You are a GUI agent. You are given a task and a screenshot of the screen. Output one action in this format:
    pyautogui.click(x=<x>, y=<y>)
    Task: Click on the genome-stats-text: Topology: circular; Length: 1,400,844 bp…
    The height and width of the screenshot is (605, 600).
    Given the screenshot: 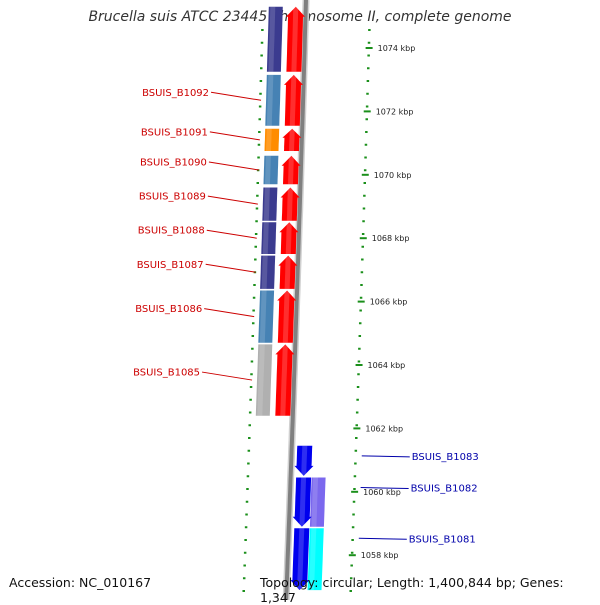 What is the action you would take?
    pyautogui.click(x=412, y=590)
    